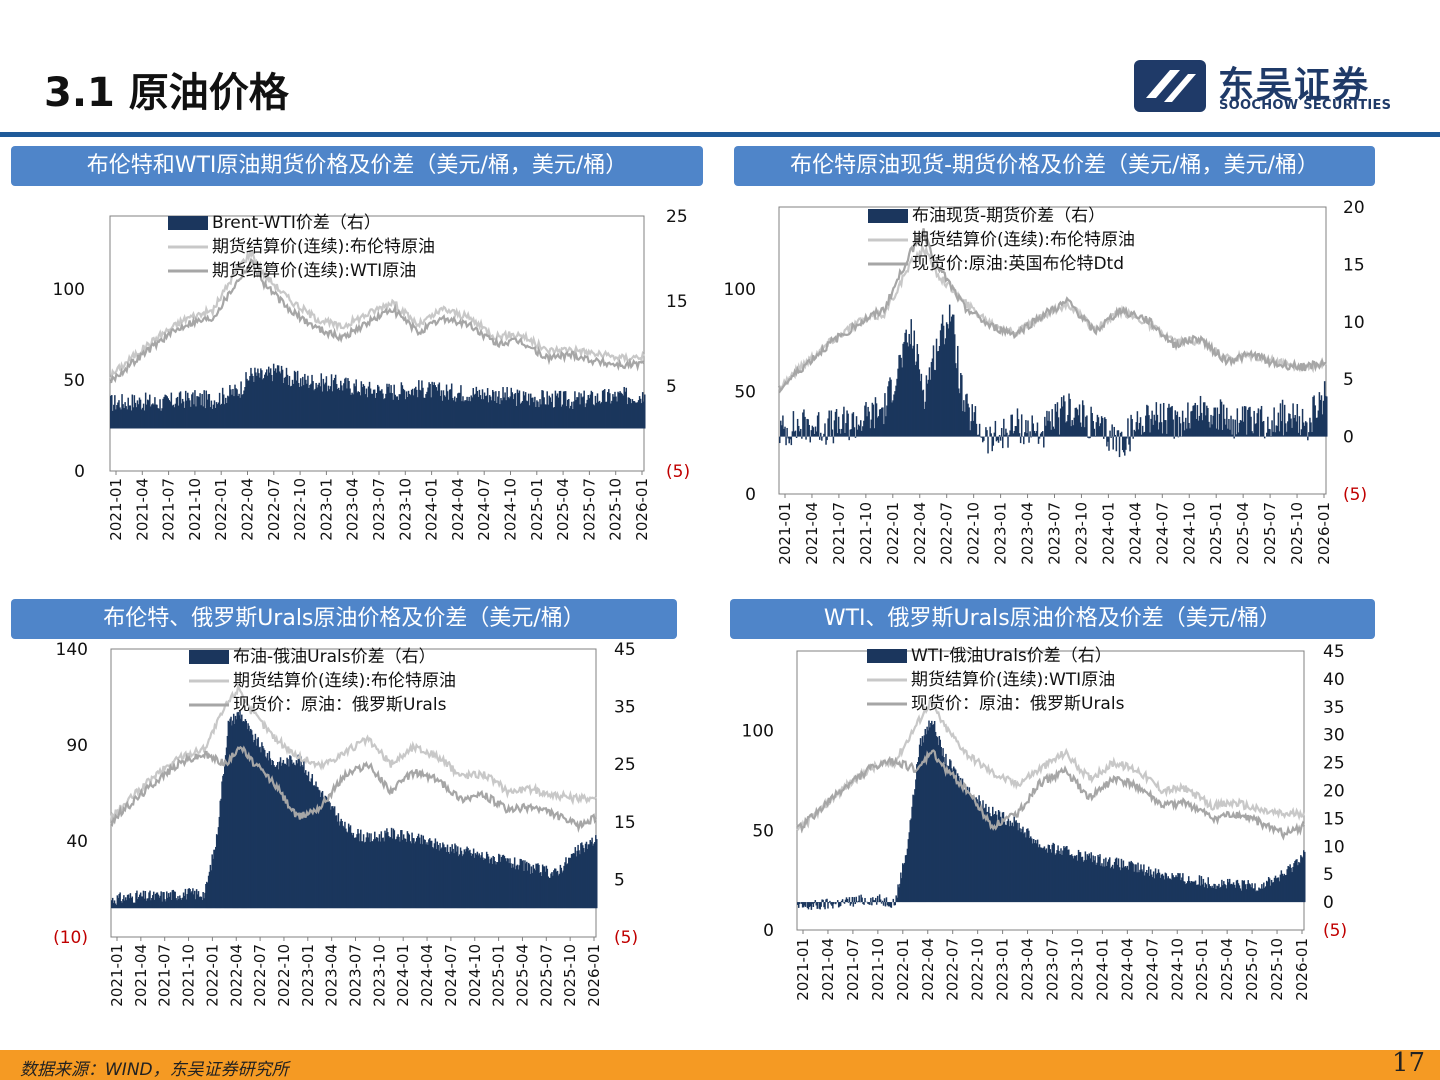 Image resolution: width=1440 pixels, height=1080 pixels. What do you see at coordinates (625, 708) in the screenshot?
I see `y-right-tick-label: 35` at bounding box center [625, 708].